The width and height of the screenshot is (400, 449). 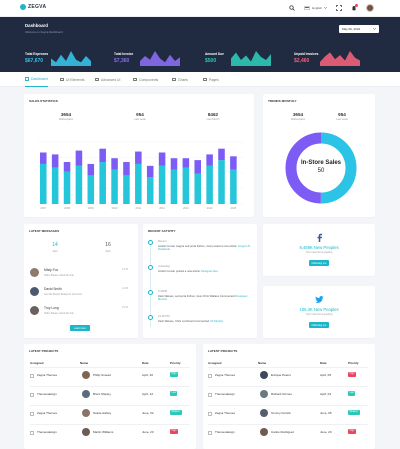 What do you see at coordinates (162, 231) in the screenshot?
I see `card-title: RECENT ACTIVITY` at bounding box center [162, 231].